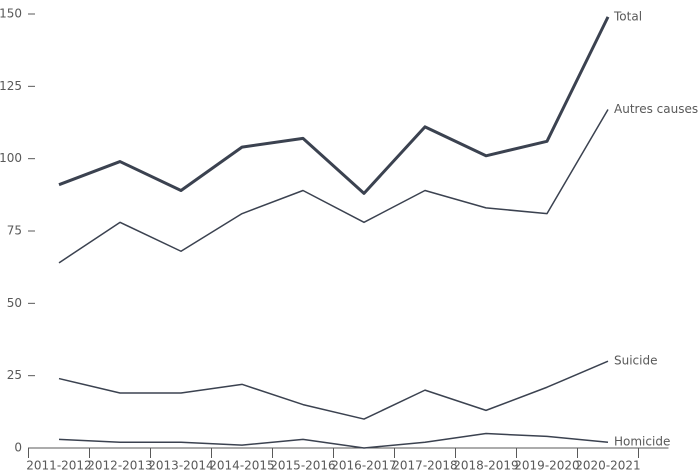 The height and width of the screenshot is (475, 700). What do you see at coordinates (180, 466) in the screenshot?
I see `x-tick-label: 2013-2014` at bounding box center [180, 466].